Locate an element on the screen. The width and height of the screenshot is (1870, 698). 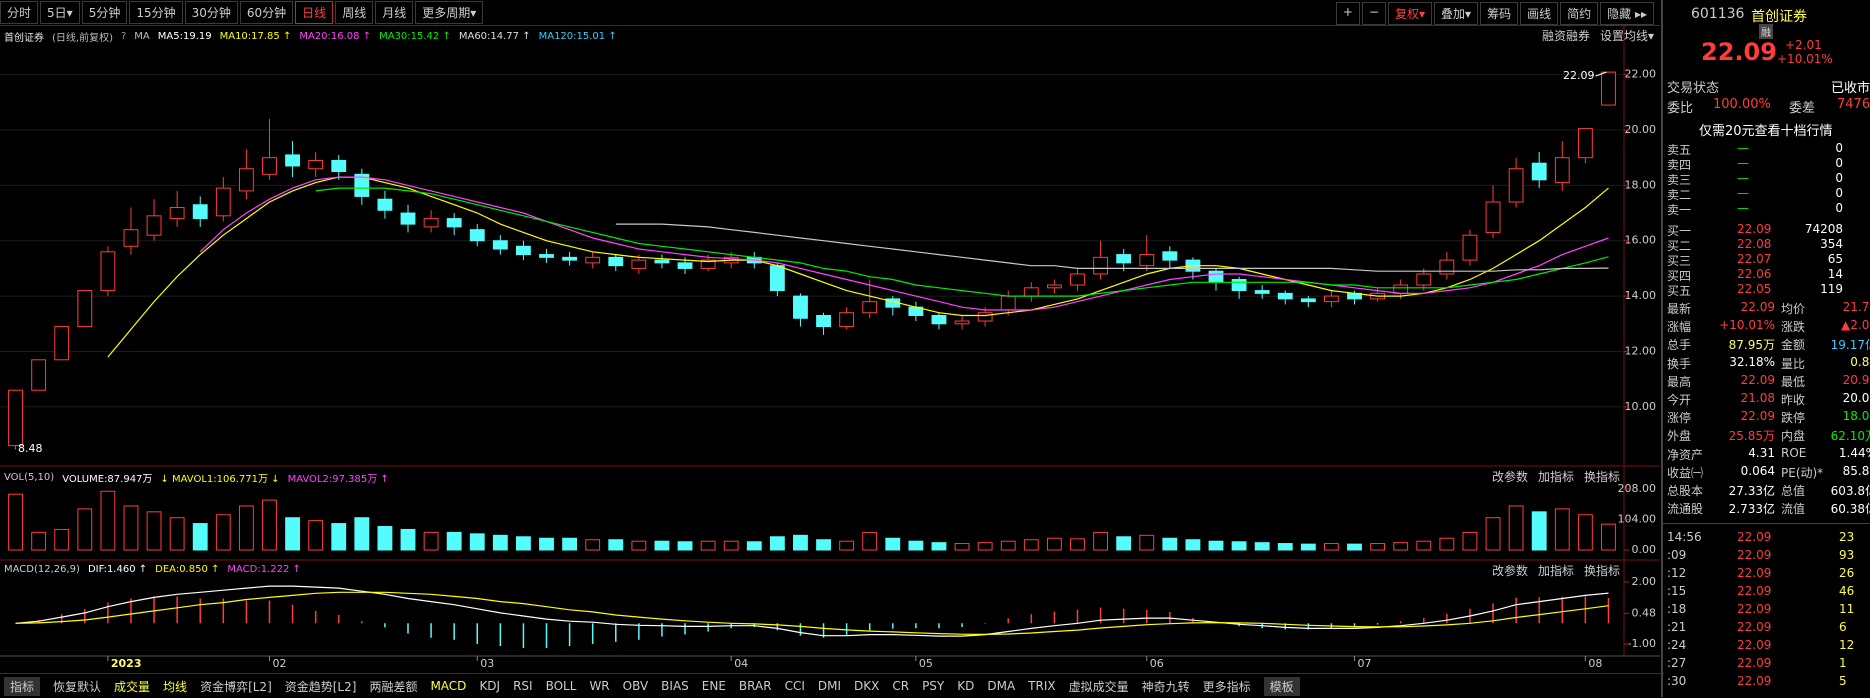
indicator-tab: 均线 is located at coordinates (175, 686).